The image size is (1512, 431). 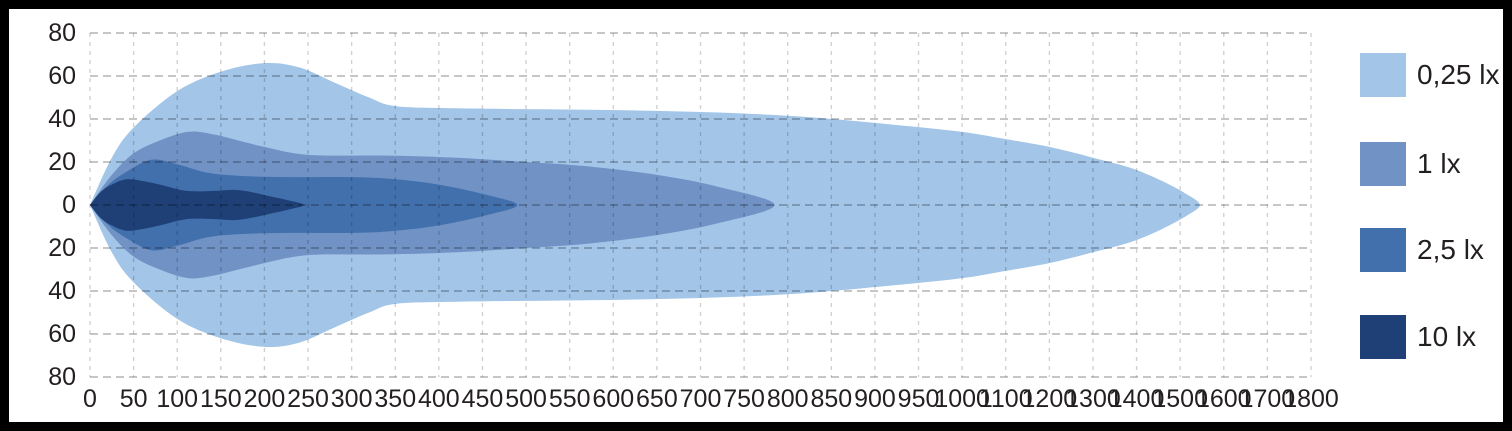 I want to click on x-axis-tick-label: 1500, so click(x=1180, y=399).